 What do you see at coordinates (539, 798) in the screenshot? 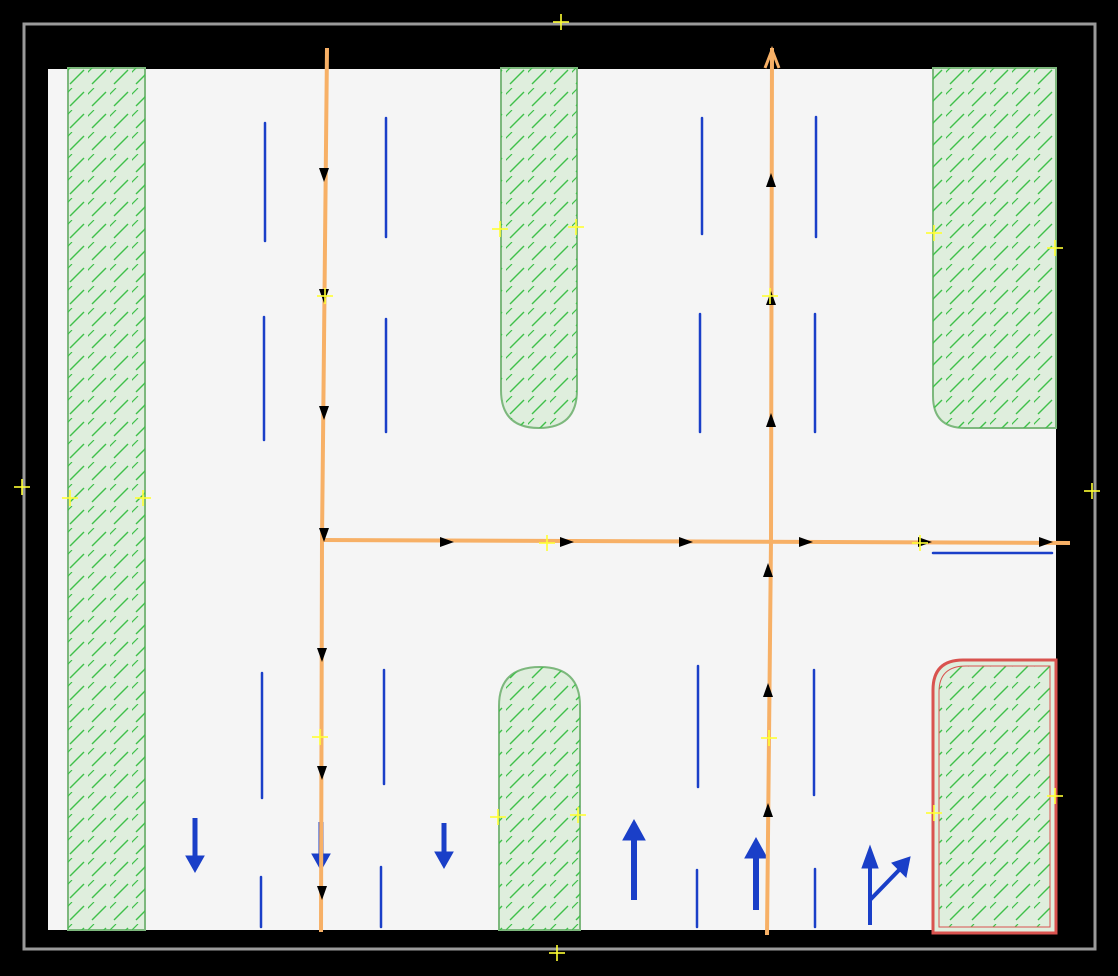
I see `bottom-middle-island` at bounding box center [539, 798].